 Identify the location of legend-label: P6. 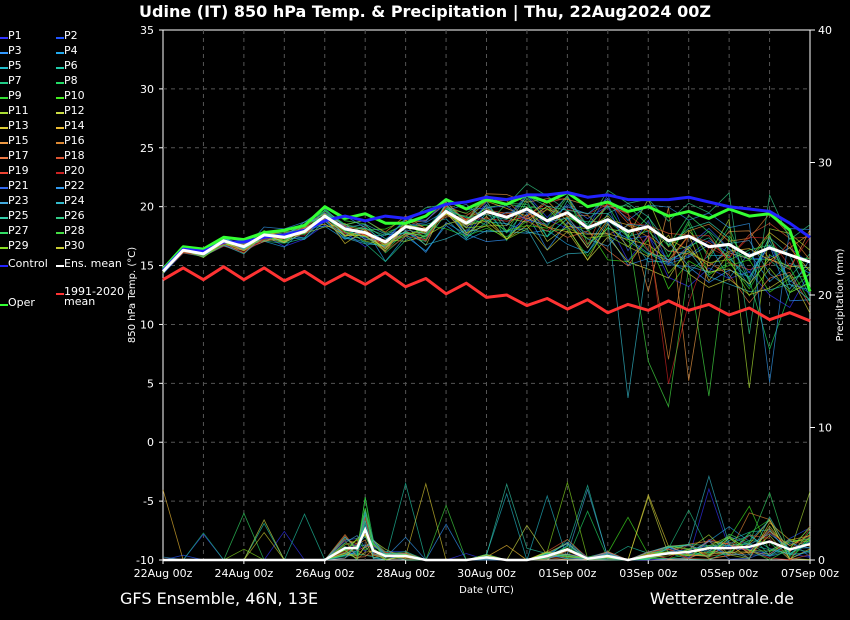
(71, 65).